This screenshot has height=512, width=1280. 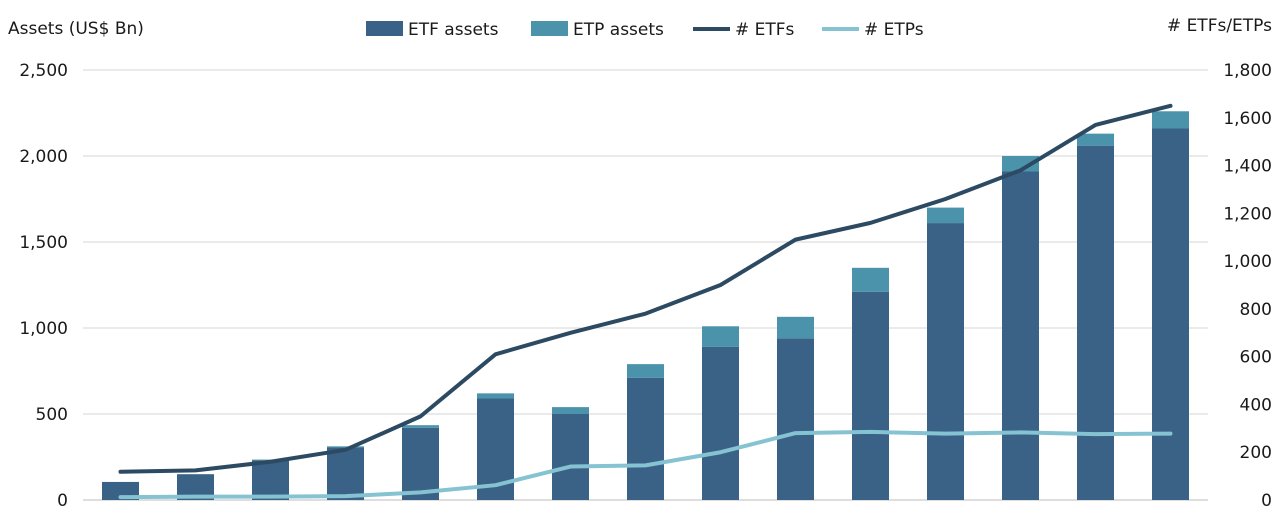 I want to click on left-tick-label: 2,000, so click(x=43, y=157).